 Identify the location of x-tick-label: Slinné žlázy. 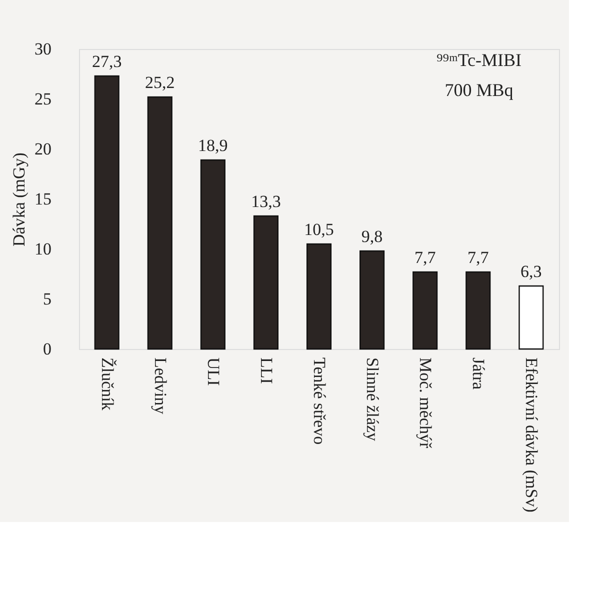
(372, 400).